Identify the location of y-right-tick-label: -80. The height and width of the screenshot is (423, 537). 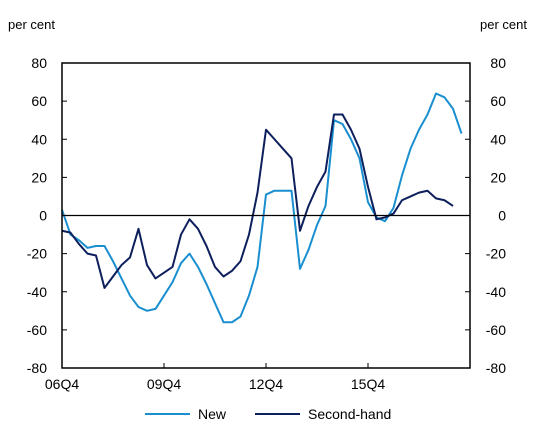
(496, 368).